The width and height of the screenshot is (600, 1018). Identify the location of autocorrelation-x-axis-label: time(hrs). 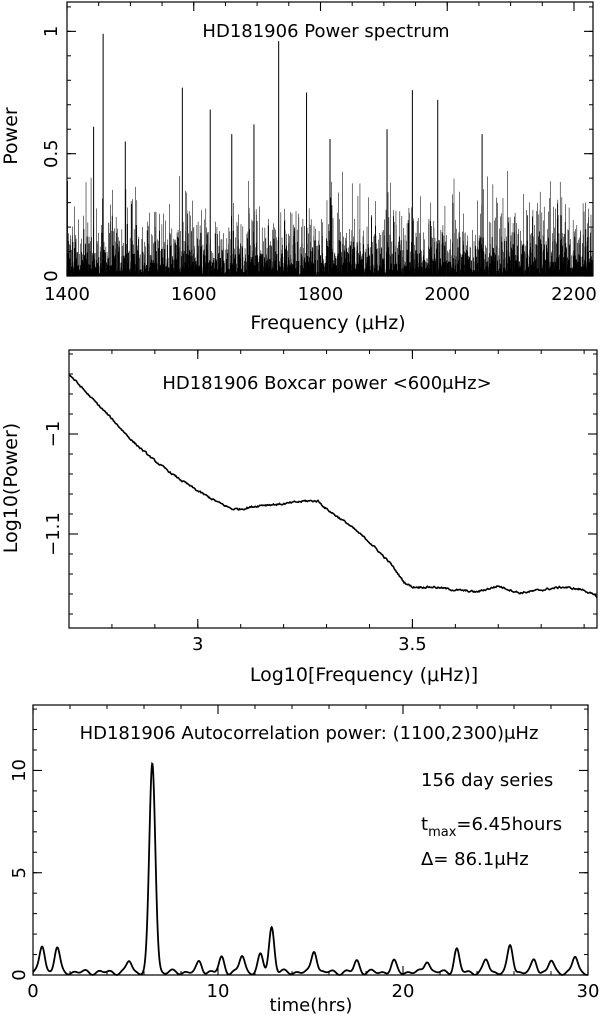
(311, 1005).